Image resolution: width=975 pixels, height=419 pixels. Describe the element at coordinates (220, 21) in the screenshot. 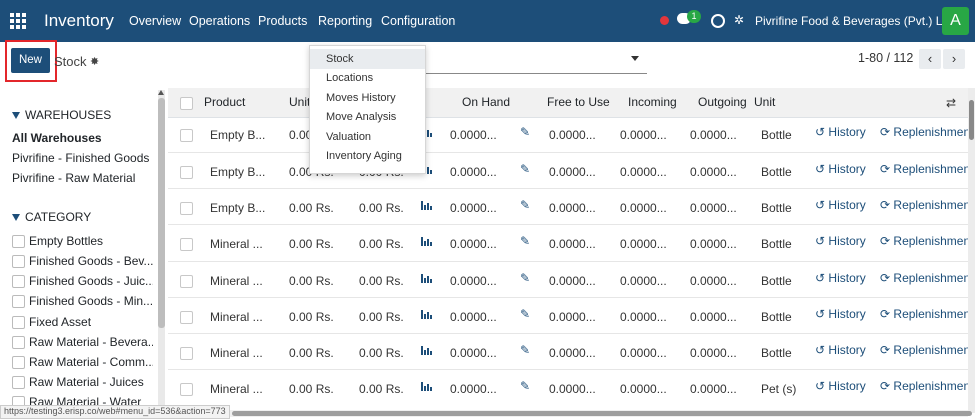

I see `menu-operations: Operations` at that location.